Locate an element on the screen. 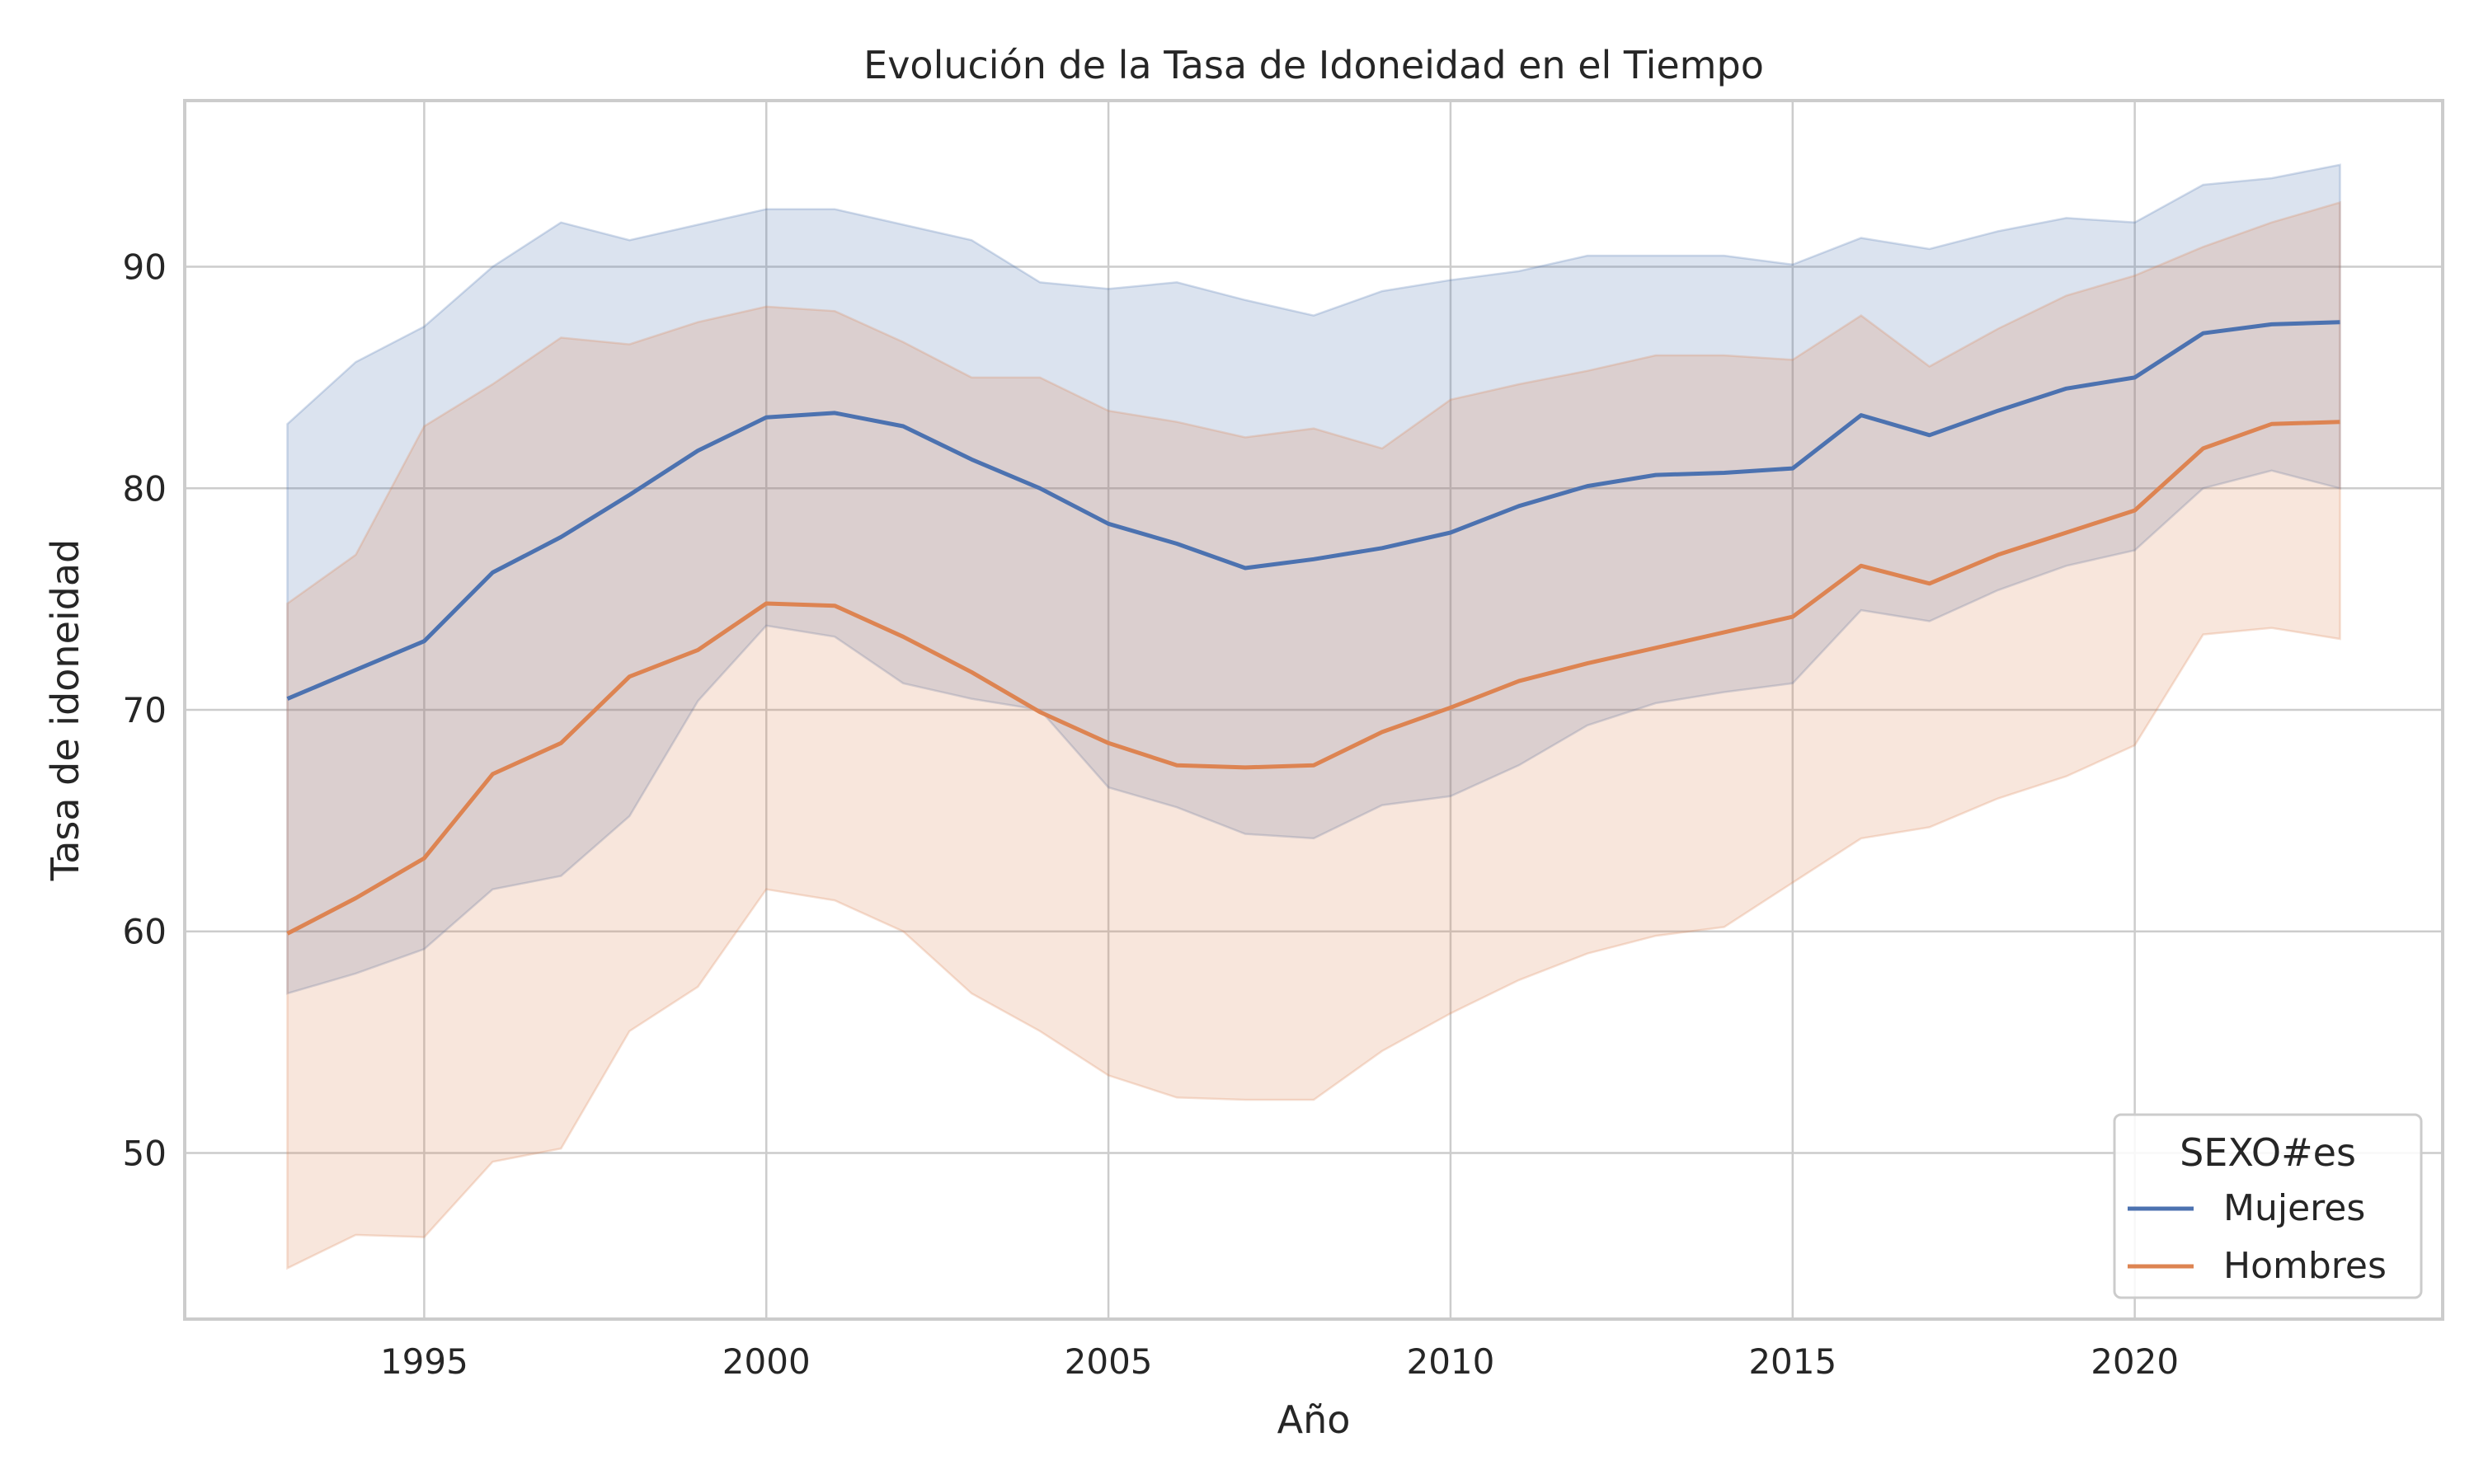 This screenshot has width=2474, height=1484. x-tick-label: 2005 is located at coordinates (1109, 1361).